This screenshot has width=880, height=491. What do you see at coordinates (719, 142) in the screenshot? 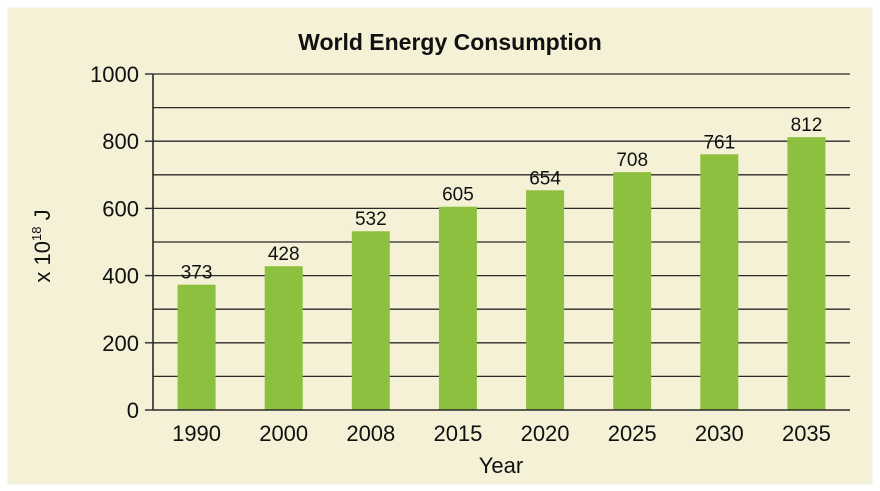
I see `data-label-2030: 761` at bounding box center [719, 142].